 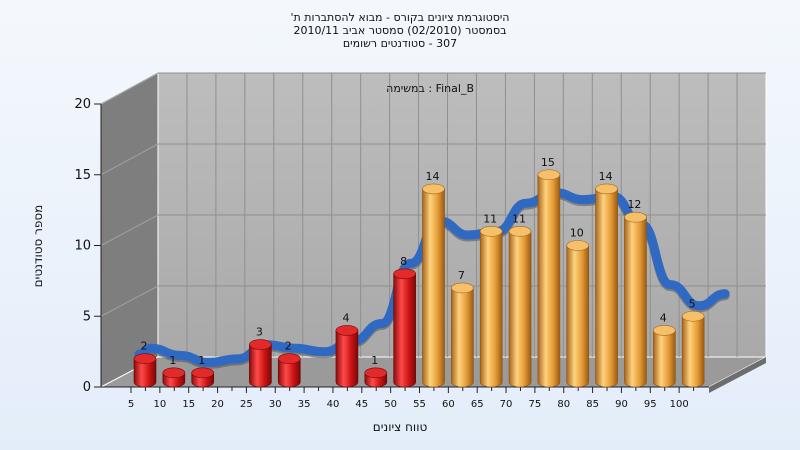 I want to click on x-tick-label: 25, so click(x=246, y=404).